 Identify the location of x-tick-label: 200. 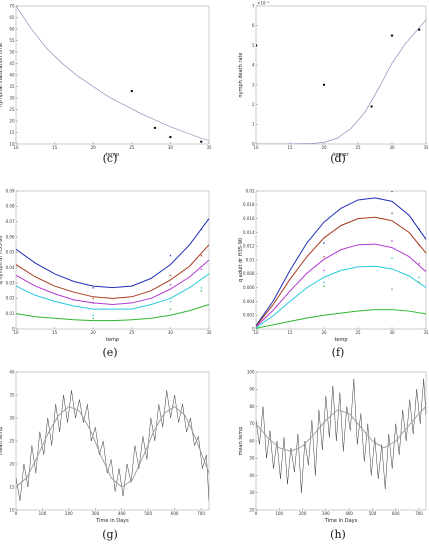
(303, 513).